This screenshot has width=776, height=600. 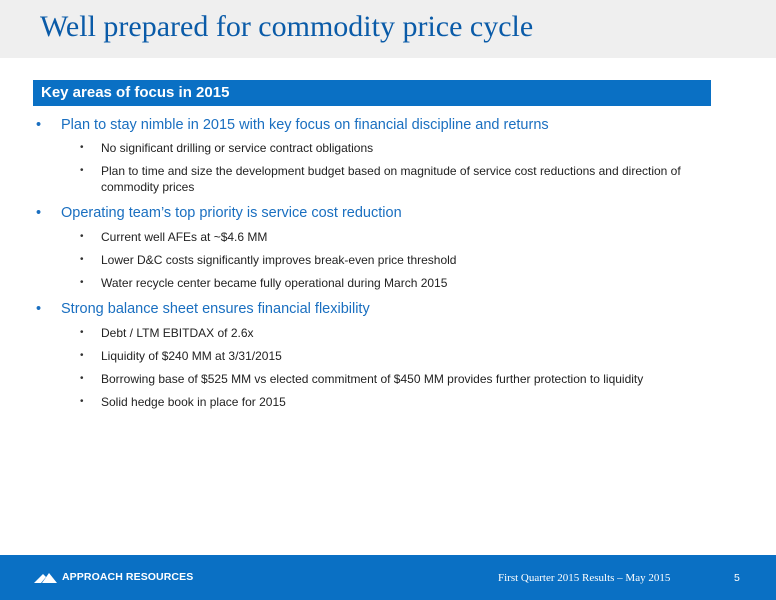 I want to click on company-logo: APPROACH RESOURCES, so click(x=113, y=578).